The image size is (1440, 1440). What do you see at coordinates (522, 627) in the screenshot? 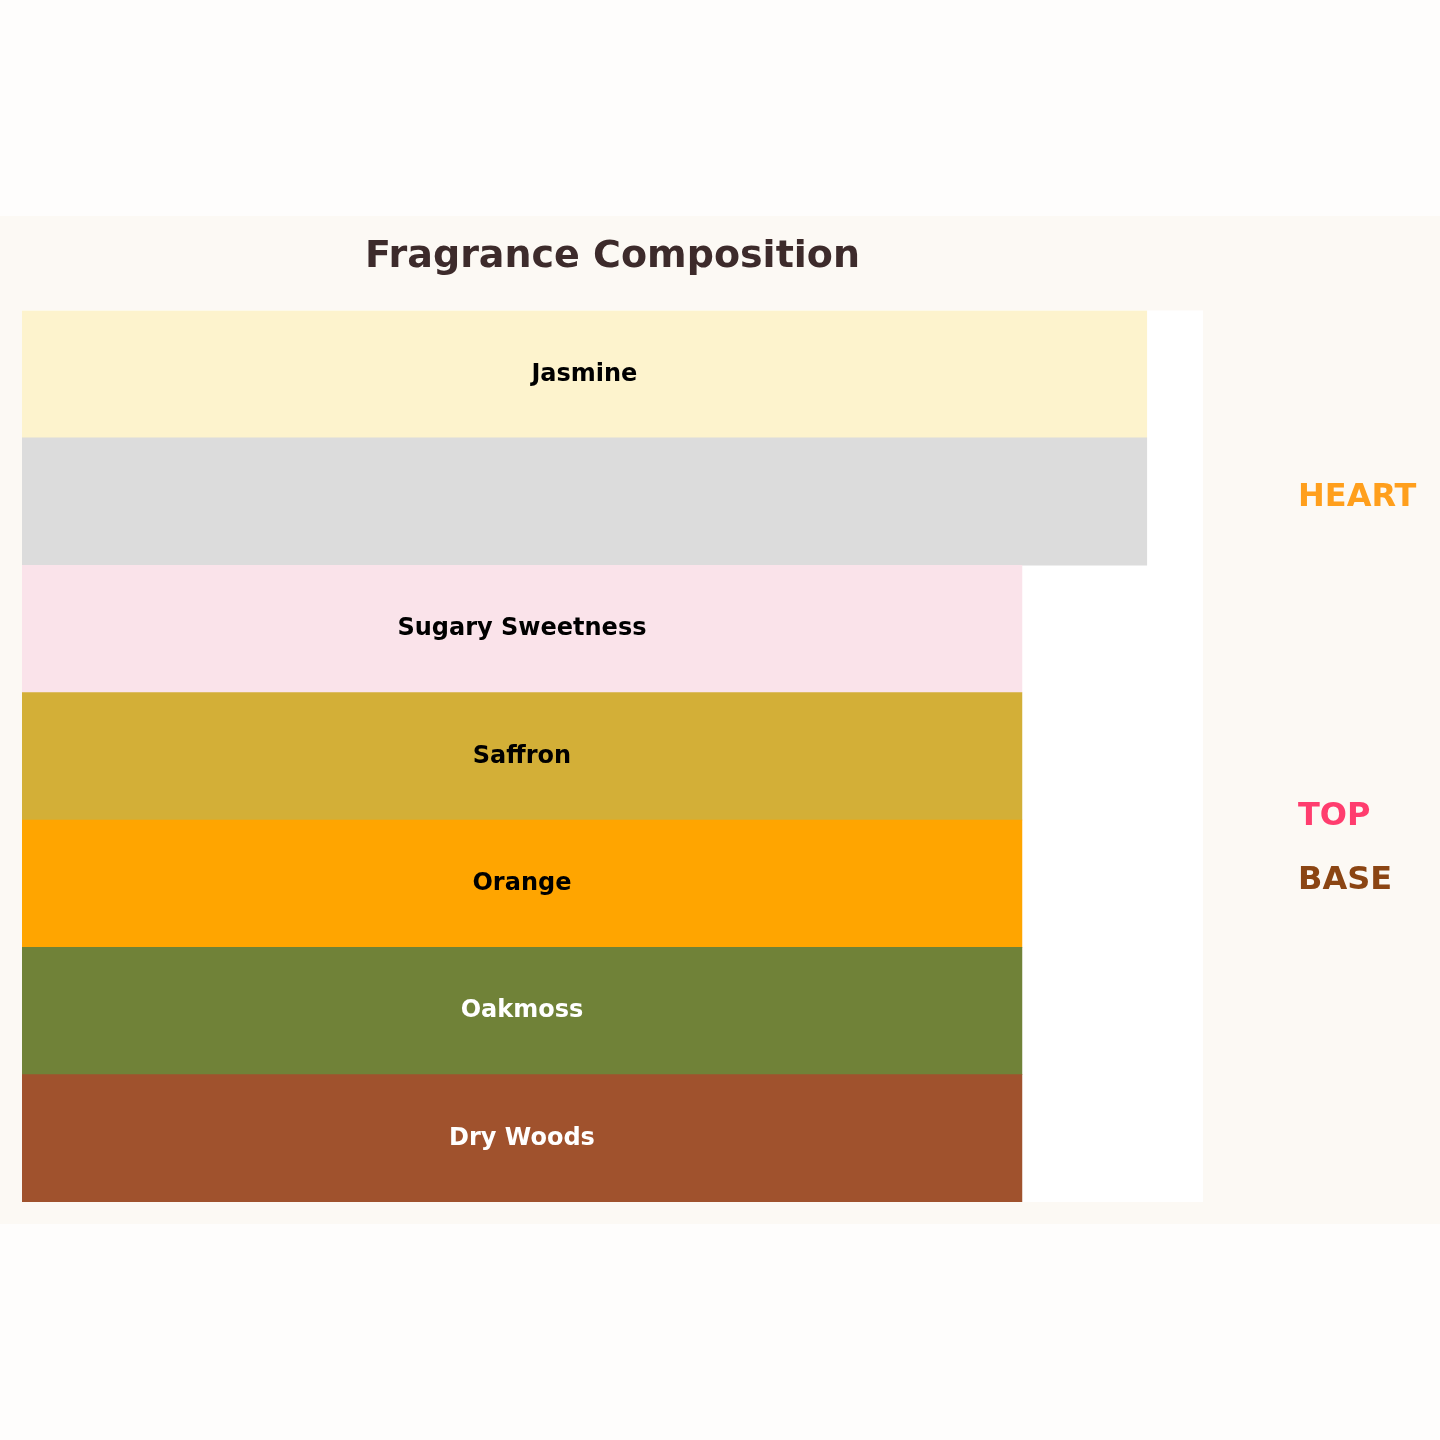
I see `y-tick-label: Sugary Sweetness` at bounding box center [522, 627].